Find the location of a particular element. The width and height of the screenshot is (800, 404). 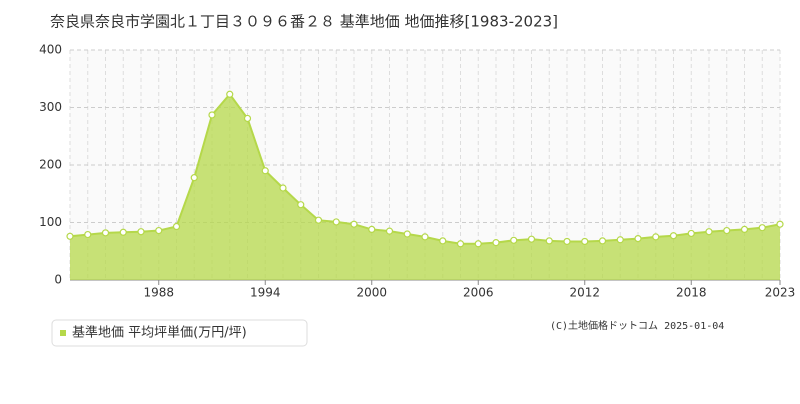

x-tick-label: 2000 is located at coordinates (371, 293).